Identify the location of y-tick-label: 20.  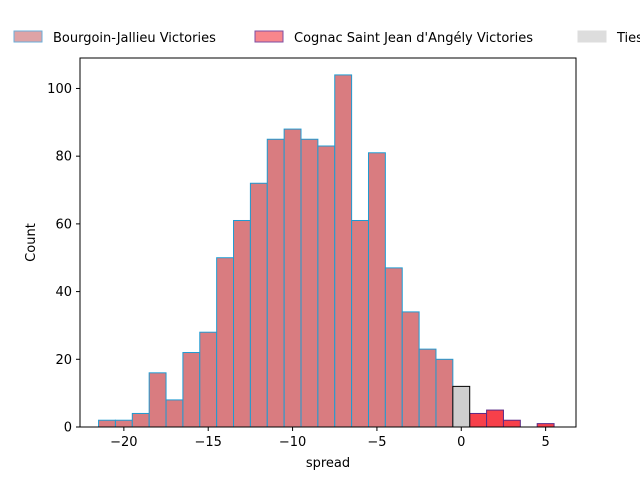
(63, 360).